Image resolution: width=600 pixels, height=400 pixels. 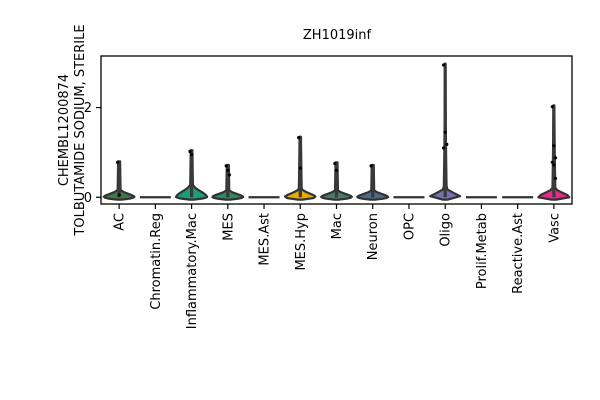 I want to click on violin-inflammatory-mac, so click(x=191, y=175).